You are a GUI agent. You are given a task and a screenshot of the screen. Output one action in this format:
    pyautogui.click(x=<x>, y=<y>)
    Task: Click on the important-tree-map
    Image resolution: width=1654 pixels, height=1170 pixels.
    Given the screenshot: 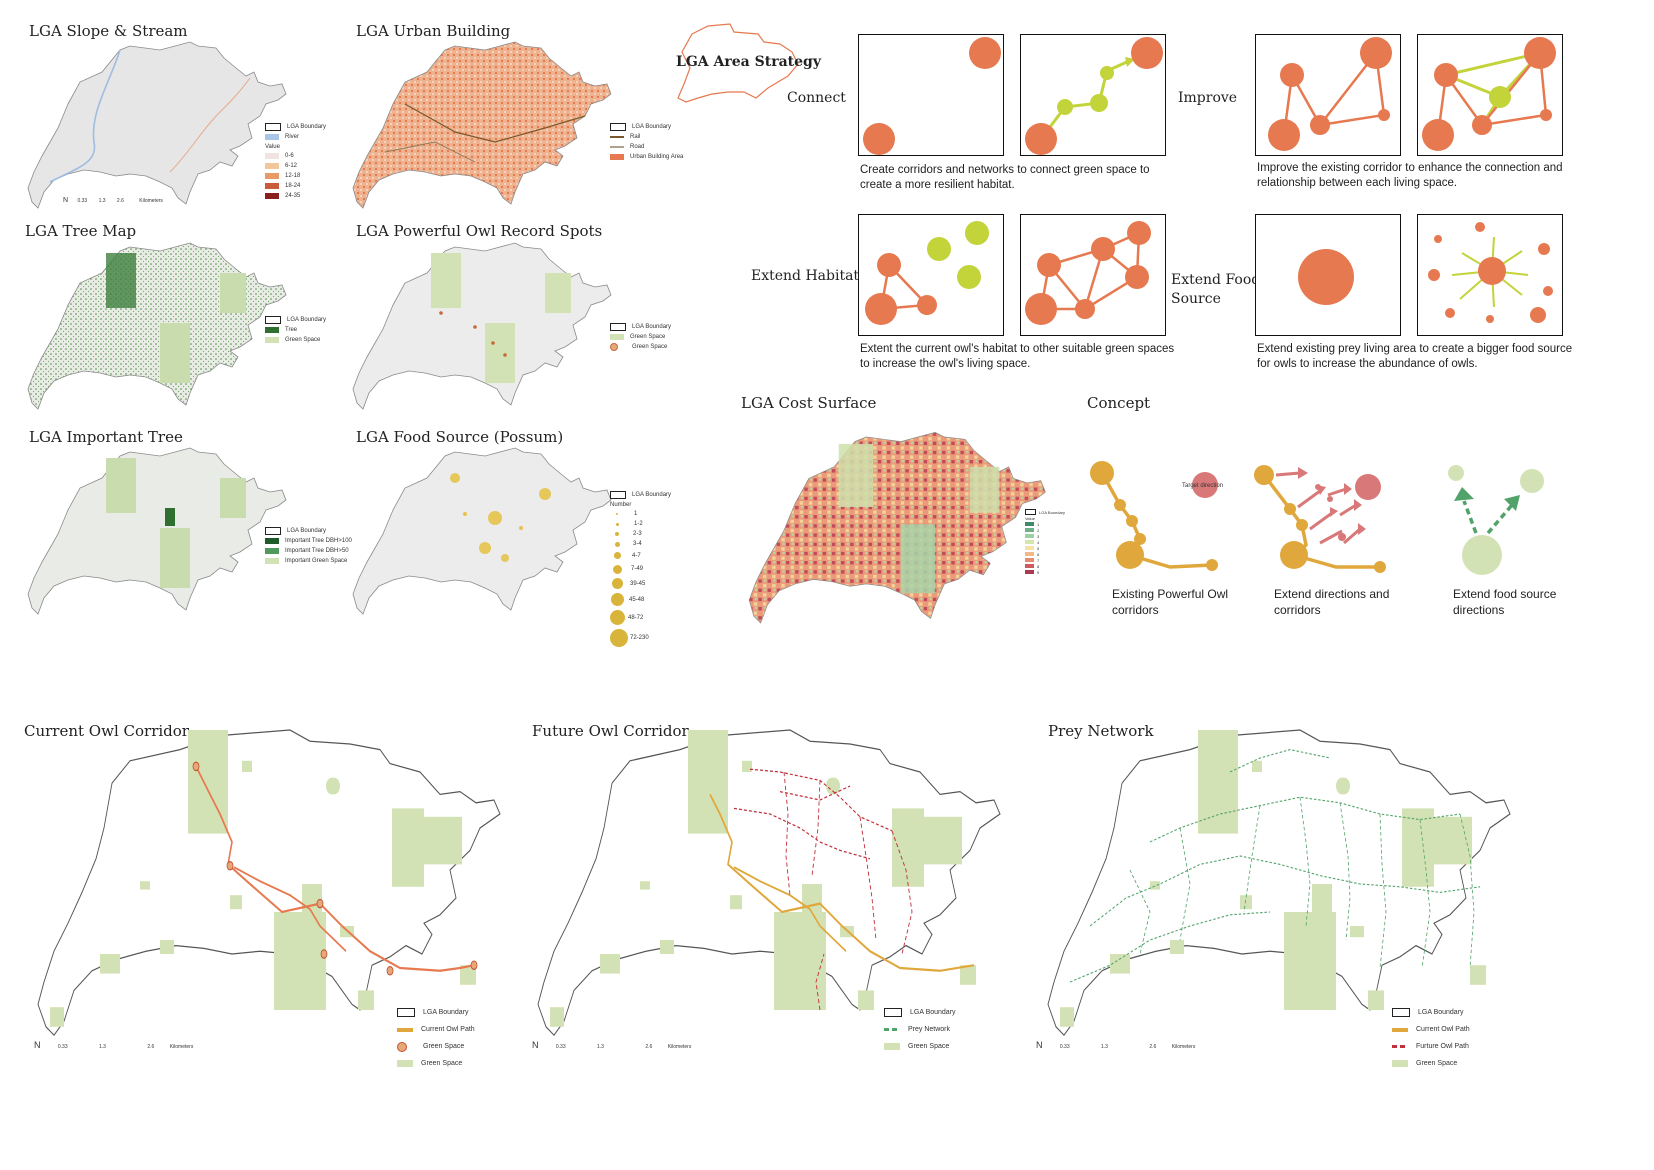 What is the action you would take?
    pyautogui.click(x=157, y=531)
    